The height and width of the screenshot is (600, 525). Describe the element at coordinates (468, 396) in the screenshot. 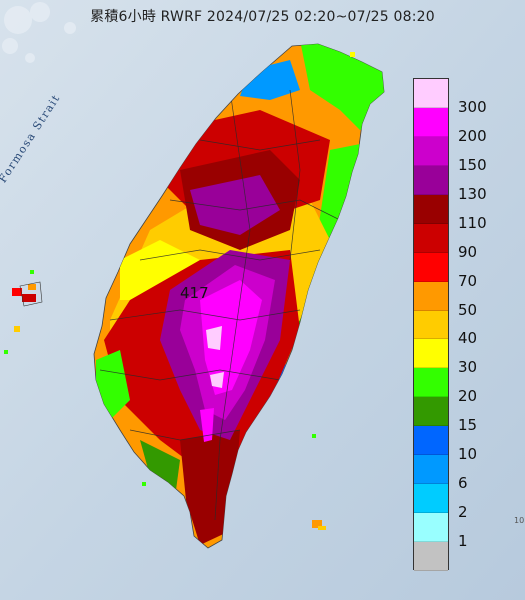

I see `legend-label: 20` at that location.